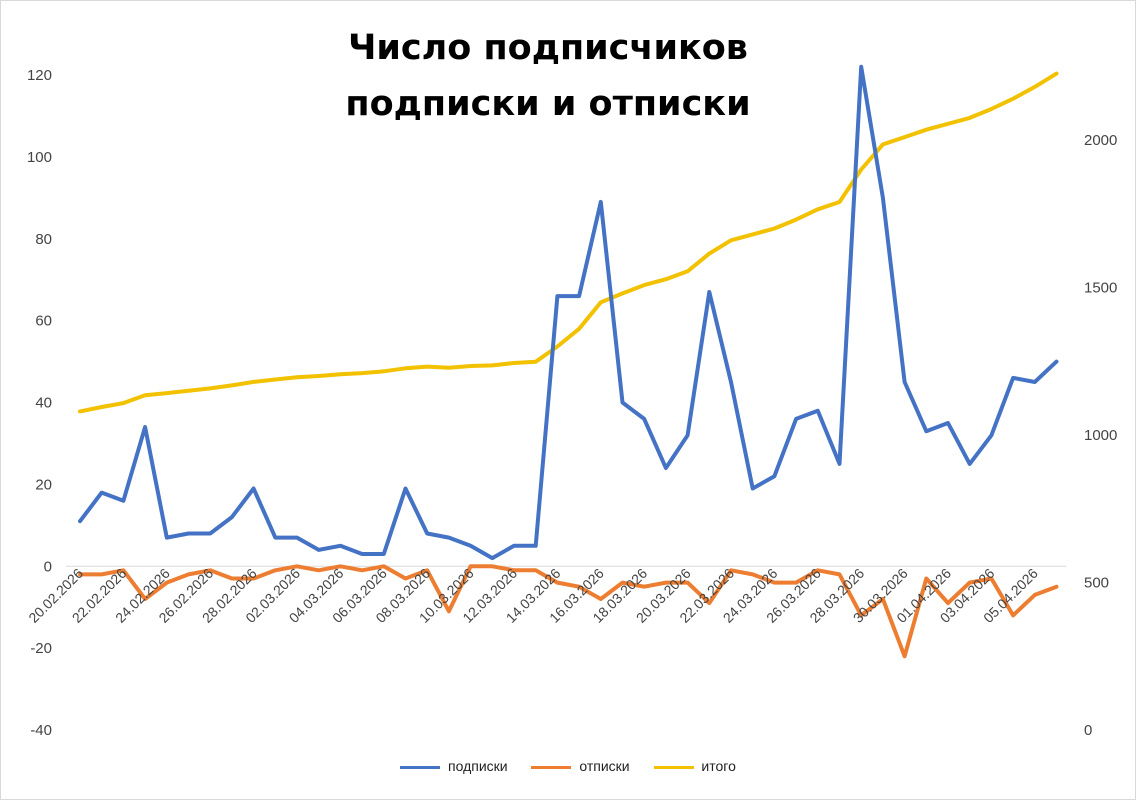 The image size is (1136, 800). Describe the element at coordinates (1100, 140) in the screenshot. I see `right-tick-label: 2000` at that location.